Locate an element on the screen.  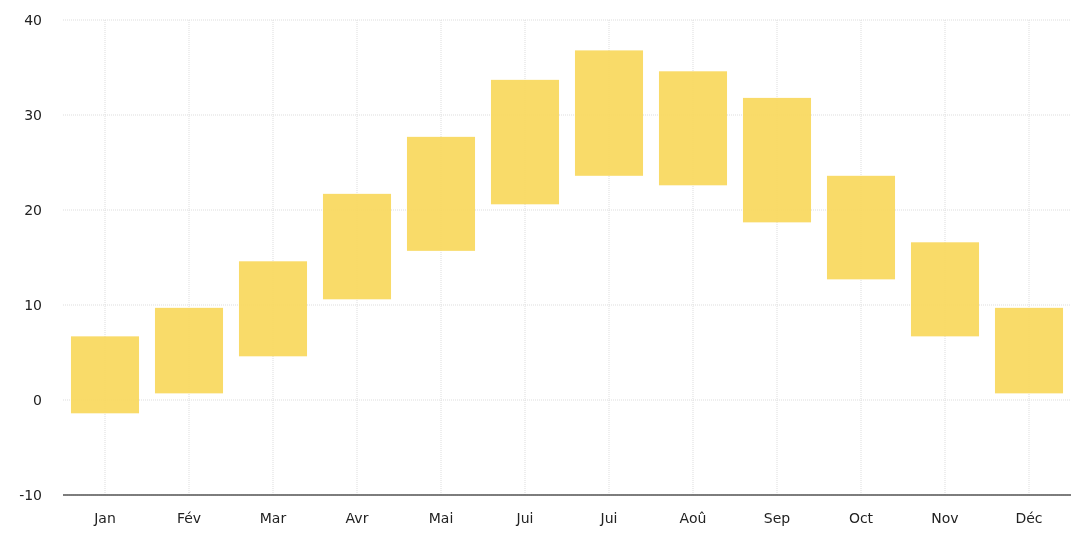
y-tick-label: 20 is located at coordinates (33, 209).